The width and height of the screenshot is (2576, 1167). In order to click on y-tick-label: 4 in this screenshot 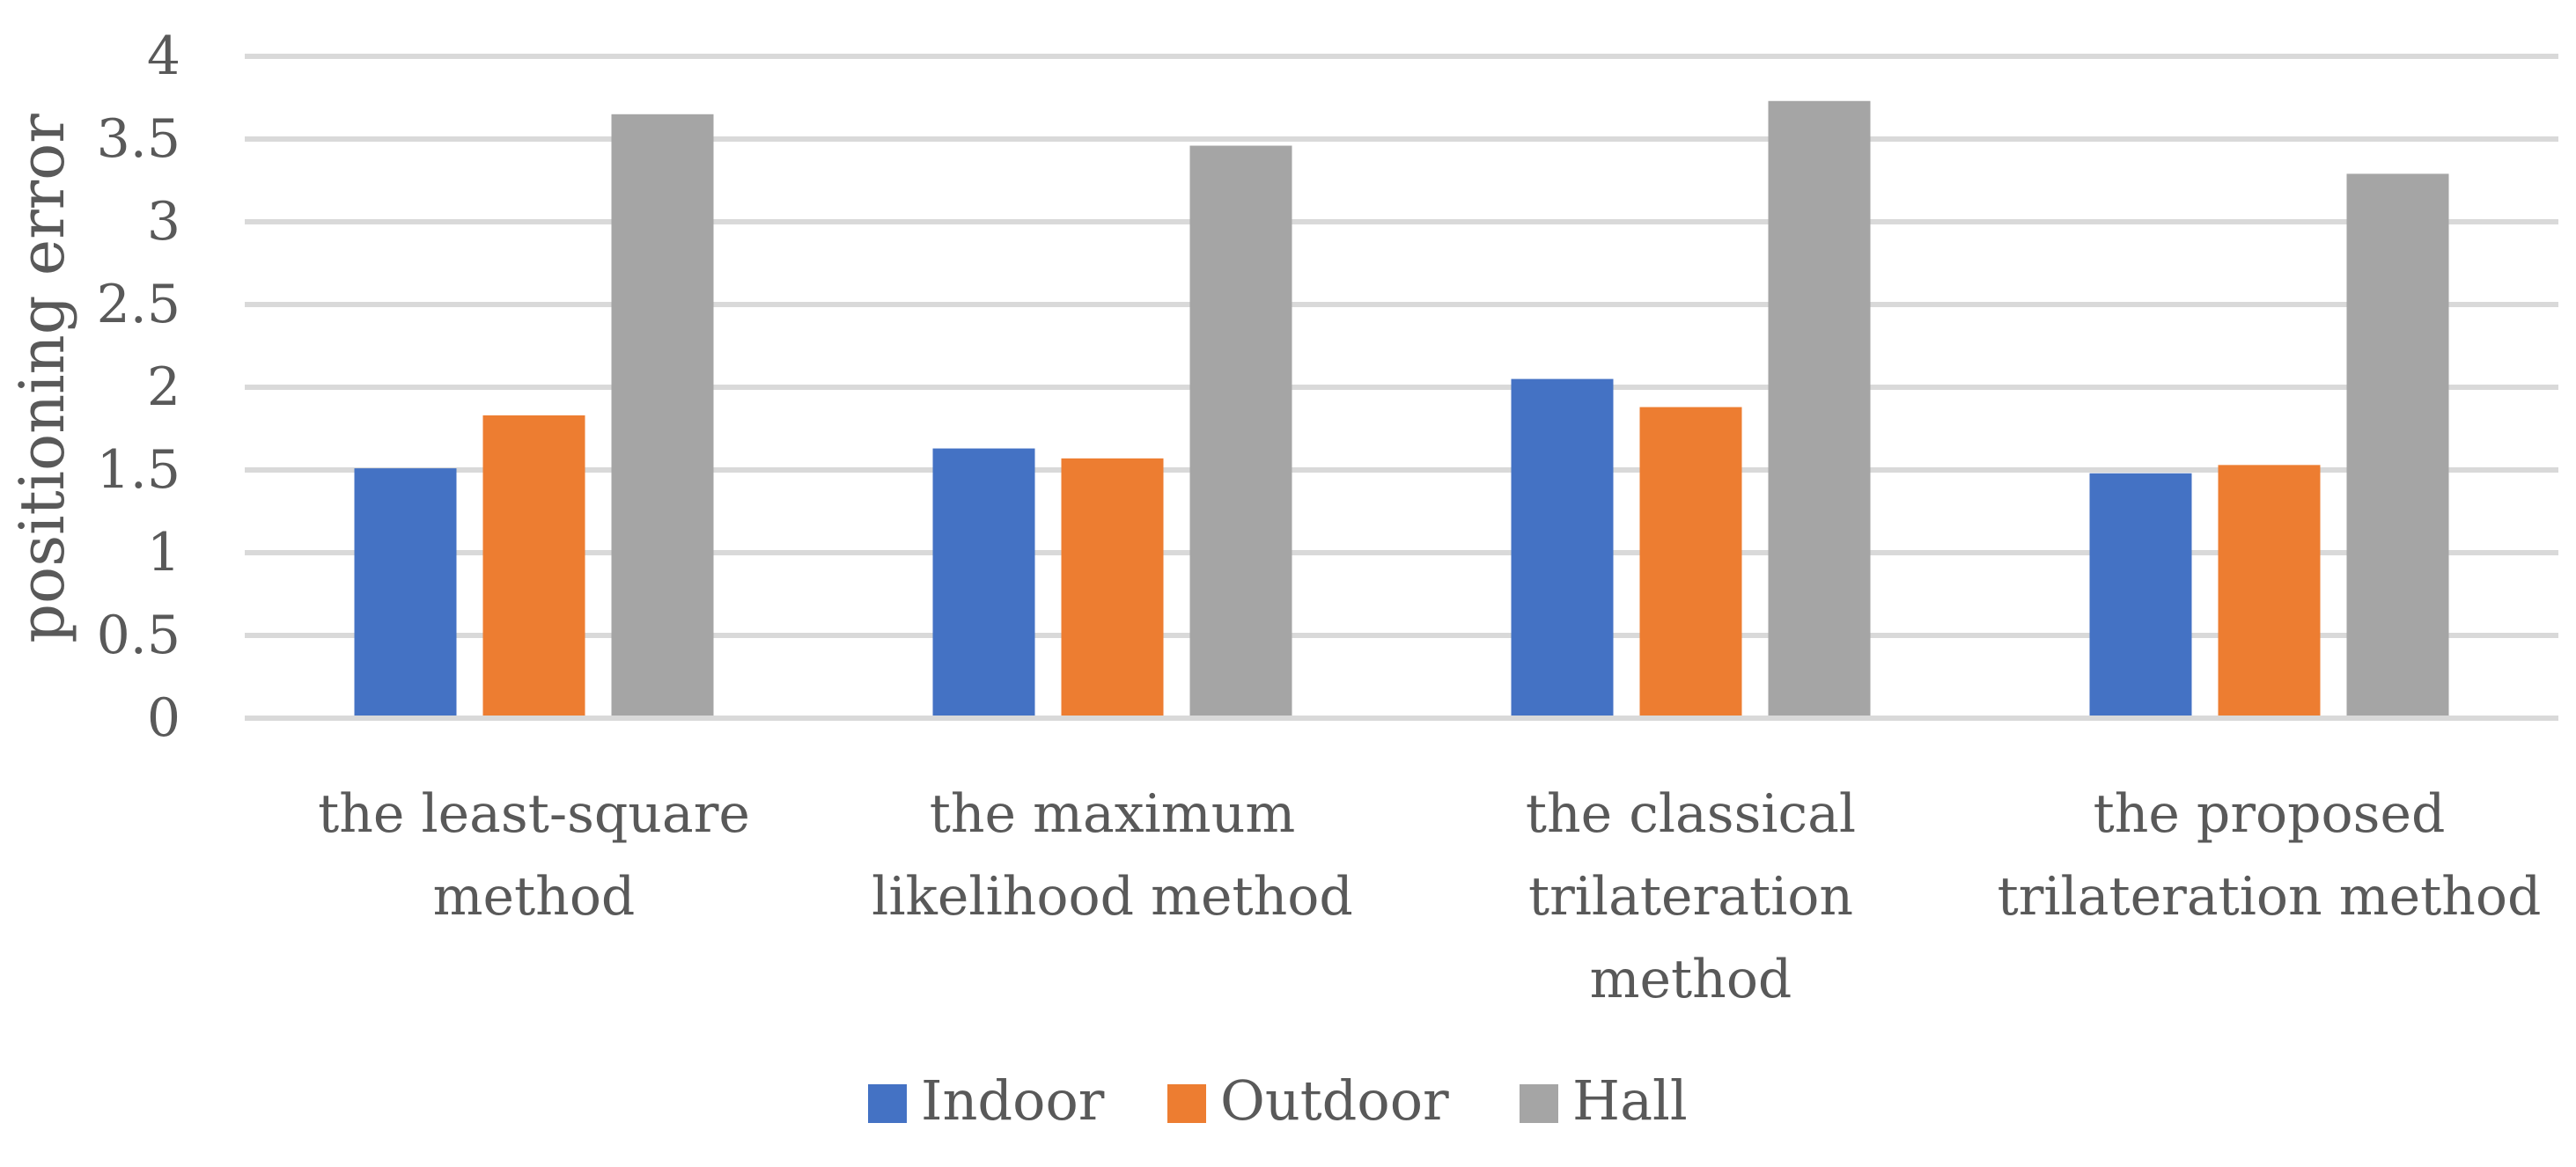, I will do `click(164, 56)`.